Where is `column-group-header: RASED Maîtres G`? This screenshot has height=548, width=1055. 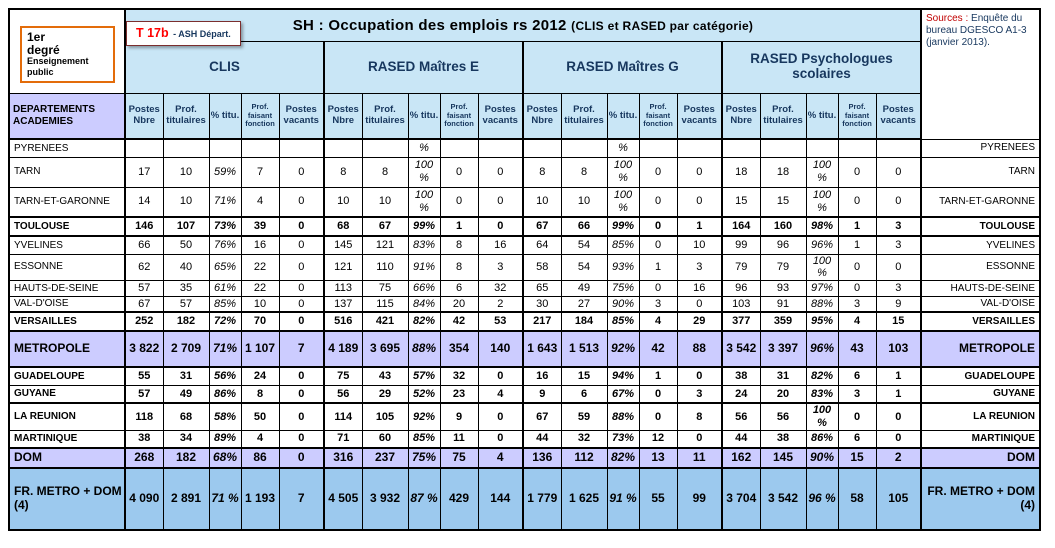
column-group-header: RASED Maîtres G is located at coordinates (622, 67).